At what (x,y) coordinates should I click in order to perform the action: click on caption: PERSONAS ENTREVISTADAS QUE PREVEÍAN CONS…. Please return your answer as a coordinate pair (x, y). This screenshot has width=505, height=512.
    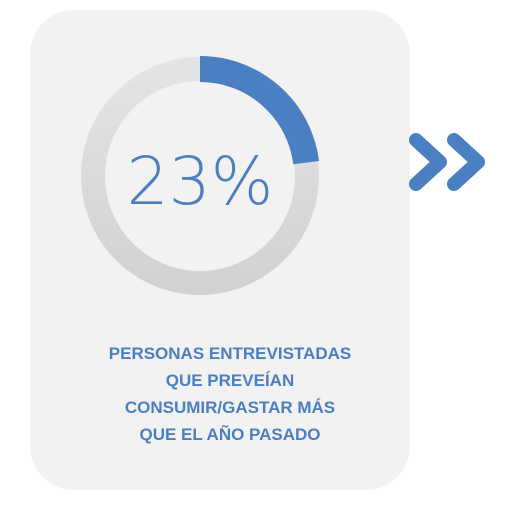
    Looking at the image, I should click on (230, 394).